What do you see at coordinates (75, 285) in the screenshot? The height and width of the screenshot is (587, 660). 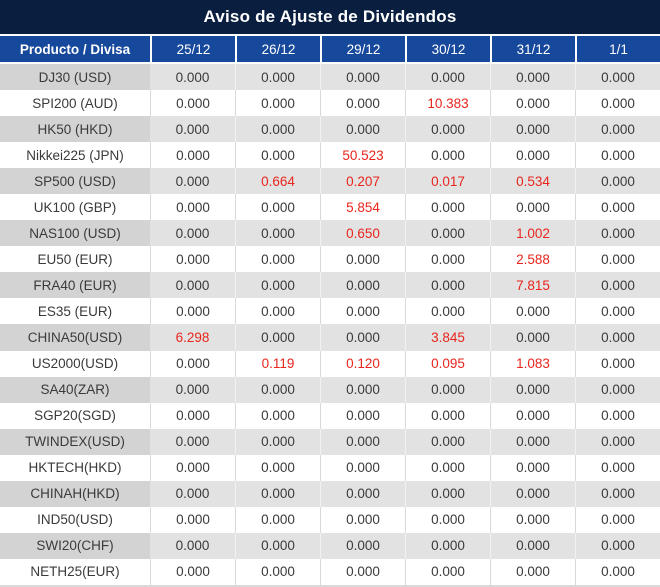 I see `product-cell: FRA40 (EUR)` at bounding box center [75, 285].